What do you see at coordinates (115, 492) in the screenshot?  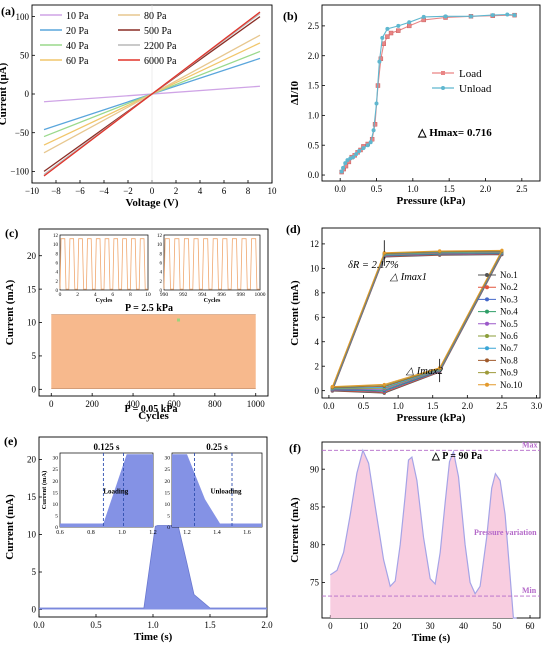 I see `inset-phase-label: Loading` at bounding box center [115, 492].